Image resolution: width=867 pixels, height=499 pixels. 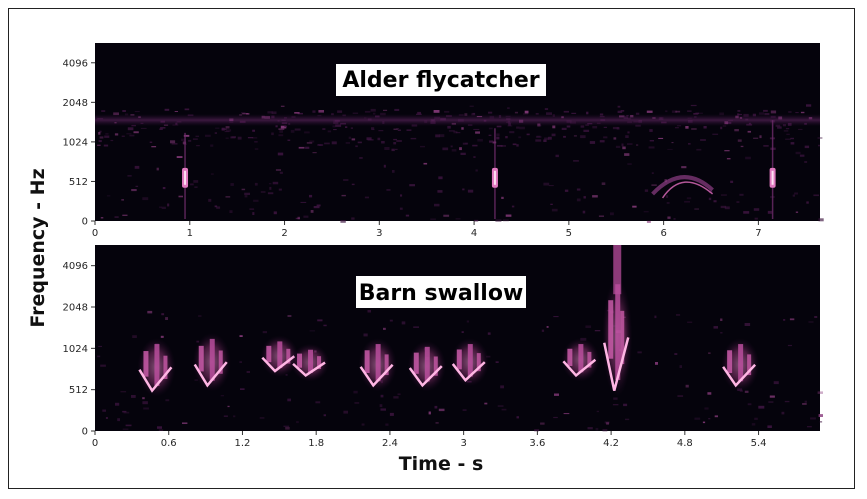 I want to click on x-axis-title: Time - s, so click(x=441, y=464).